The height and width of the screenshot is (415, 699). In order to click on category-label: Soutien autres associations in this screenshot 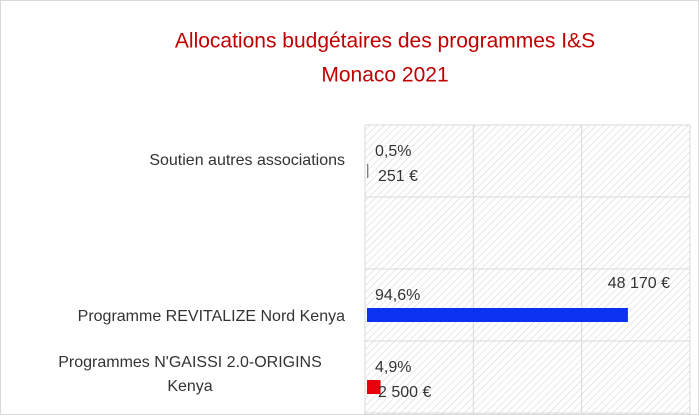, I will do `click(247, 160)`.